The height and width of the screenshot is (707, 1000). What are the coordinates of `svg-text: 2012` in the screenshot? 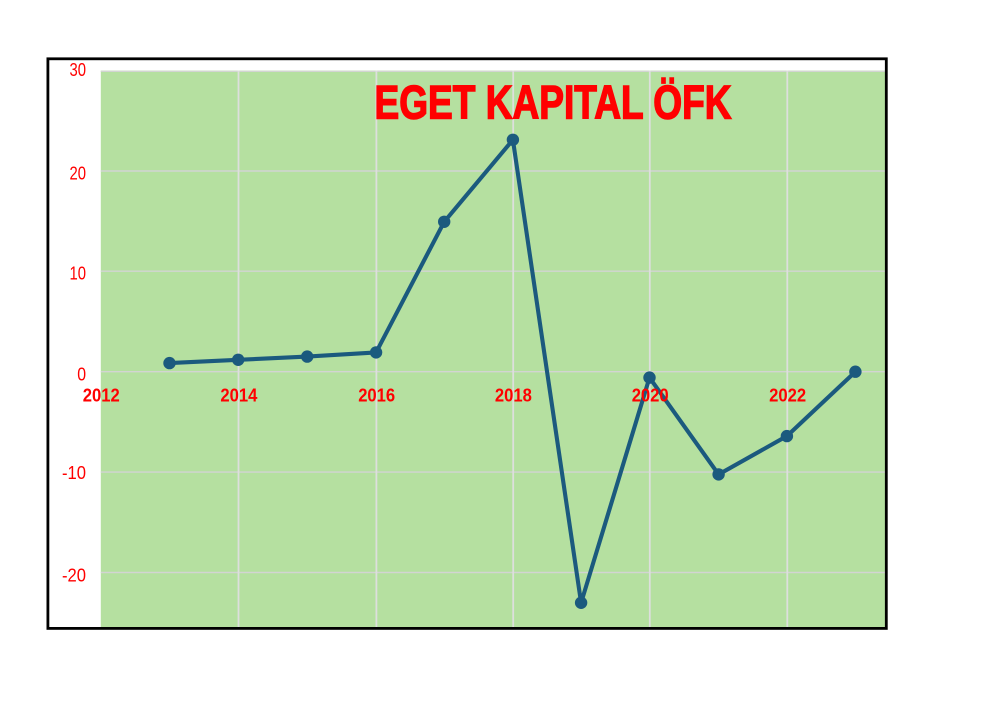 It's located at (101, 394).